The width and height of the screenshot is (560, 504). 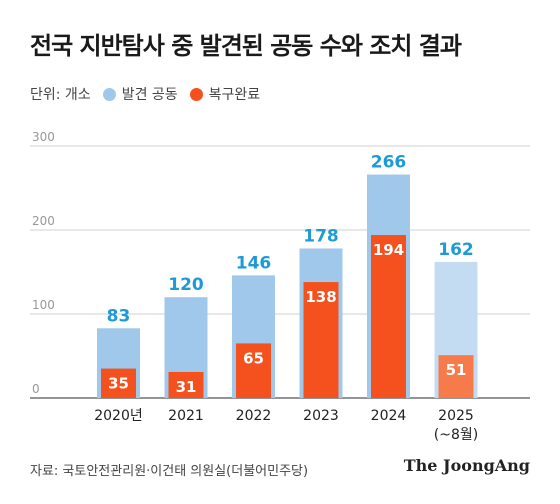 I want to click on data-label-repaired: 35, so click(x=118, y=384).